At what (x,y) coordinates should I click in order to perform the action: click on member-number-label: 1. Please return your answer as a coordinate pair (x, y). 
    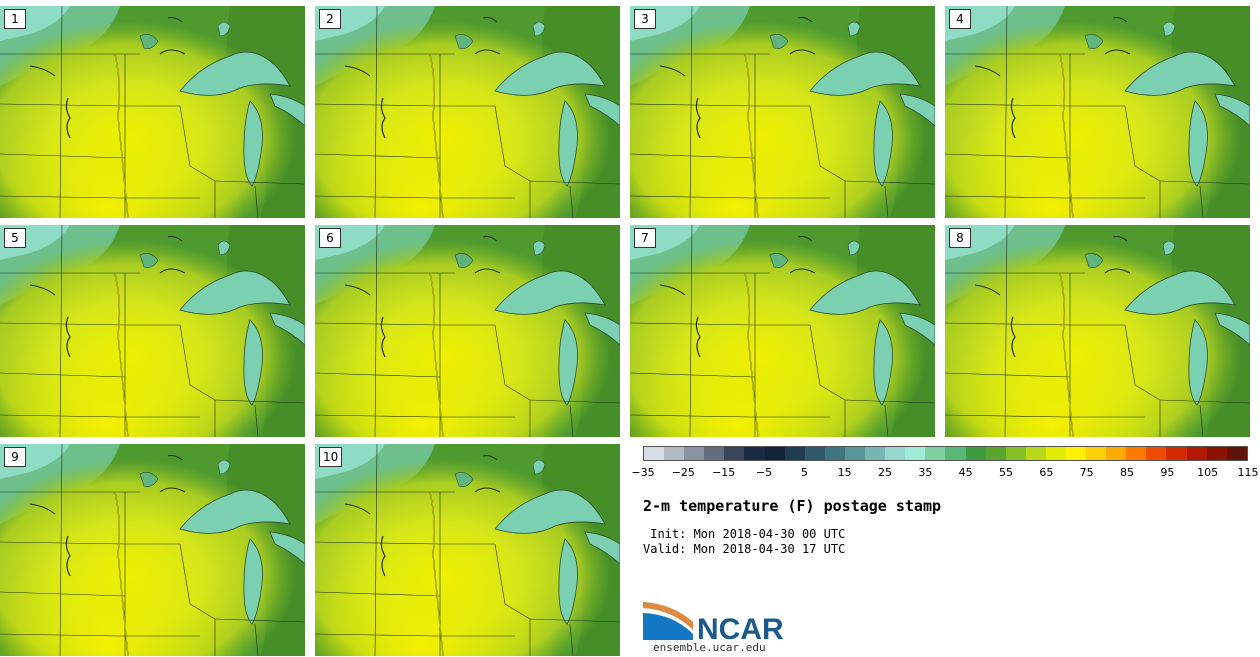
    Looking at the image, I should click on (15, 19).